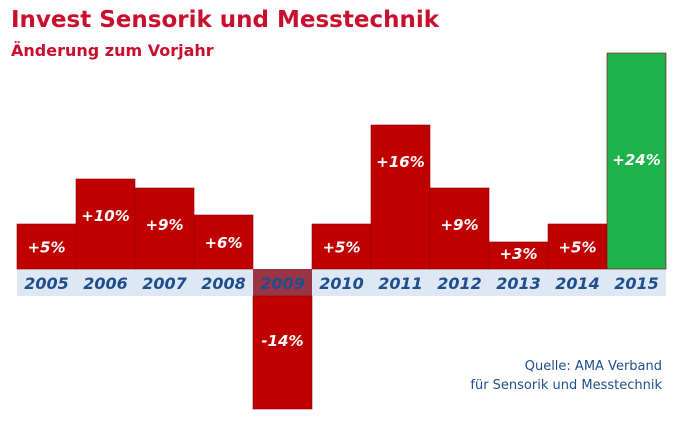 The height and width of the screenshot is (426, 680). I want to click on data-label-2015: +24%, so click(636, 160).